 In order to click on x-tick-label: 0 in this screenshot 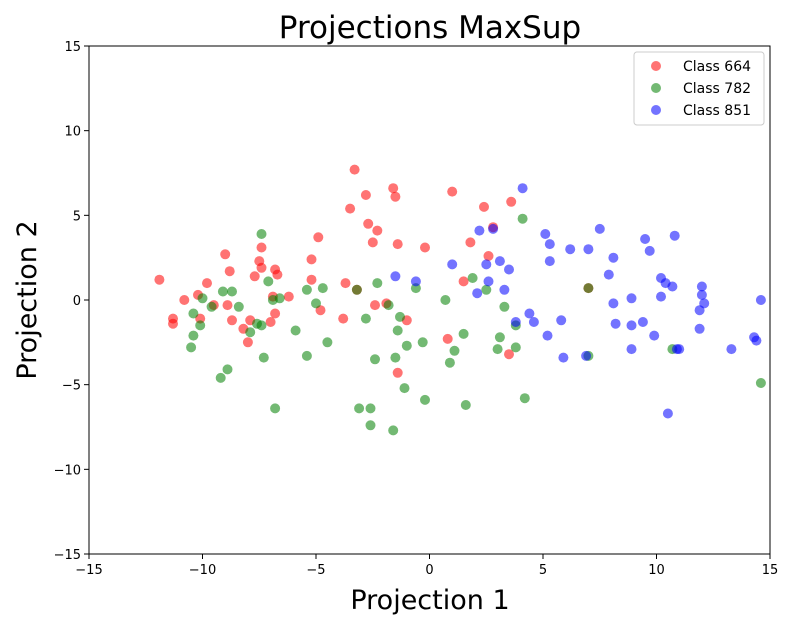, I will do `click(429, 570)`.